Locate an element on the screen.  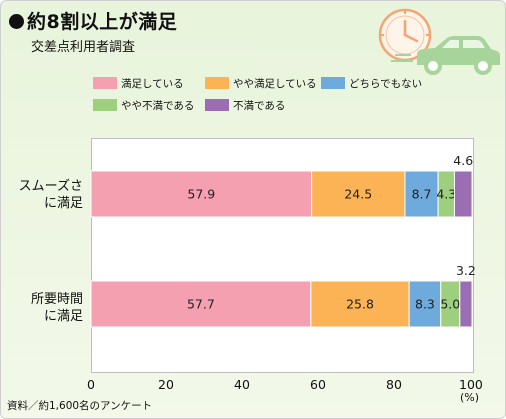
data-label: 24.5 is located at coordinates (358, 194).